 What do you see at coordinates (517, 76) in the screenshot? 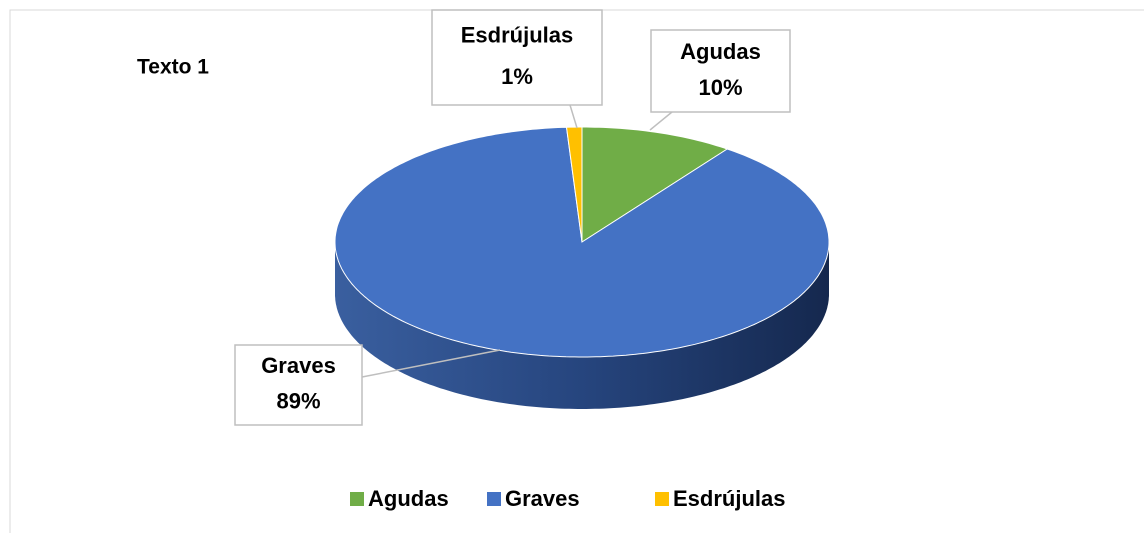
I see `data-label-value: 1%` at bounding box center [517, 76].